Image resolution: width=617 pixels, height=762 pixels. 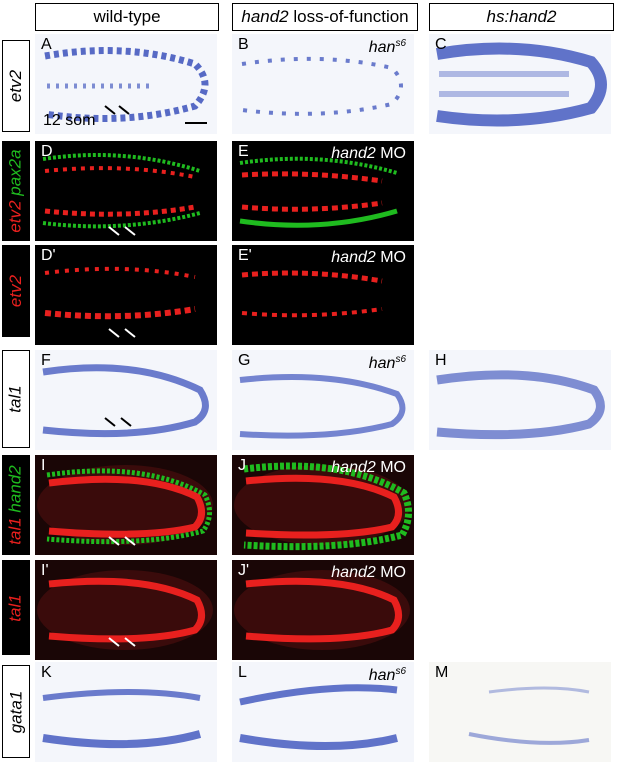 I want to click on panel-h-tal1-hshand2: H, so click(x=520, y=400).